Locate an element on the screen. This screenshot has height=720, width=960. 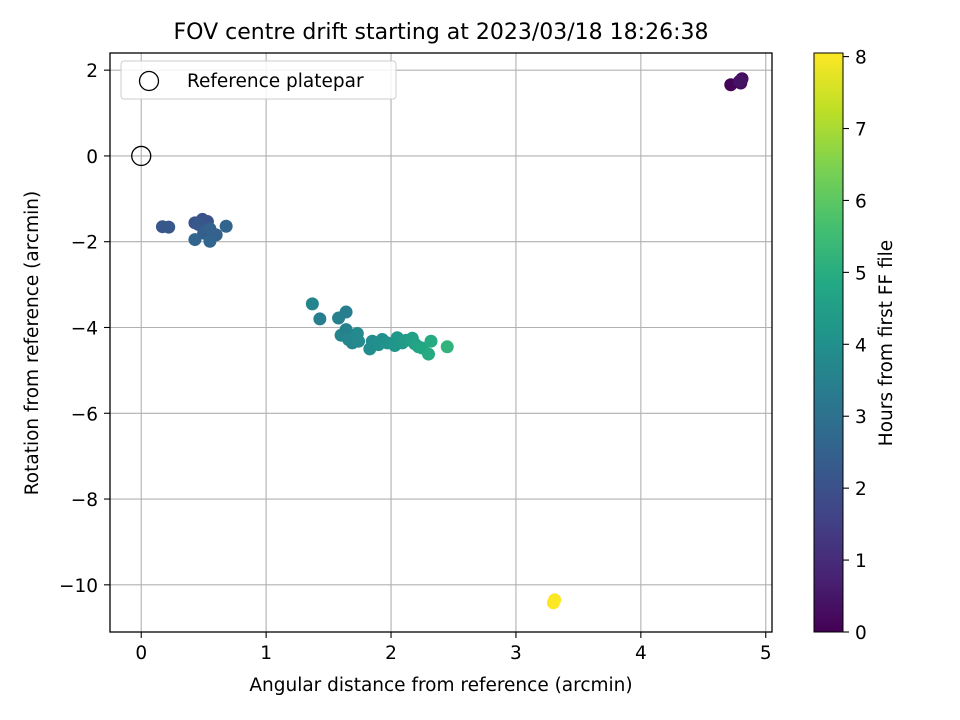
y-tick-label: −2 is located at coordinates (84, 243).